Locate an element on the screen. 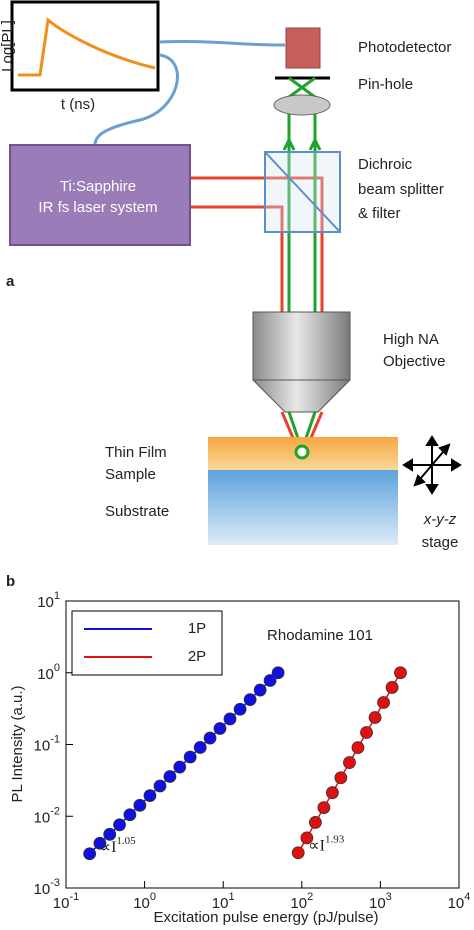 The width and height of the screenshot is (474, 930). x-tick-label: 10⁴ is located at coordinates (459, 901).